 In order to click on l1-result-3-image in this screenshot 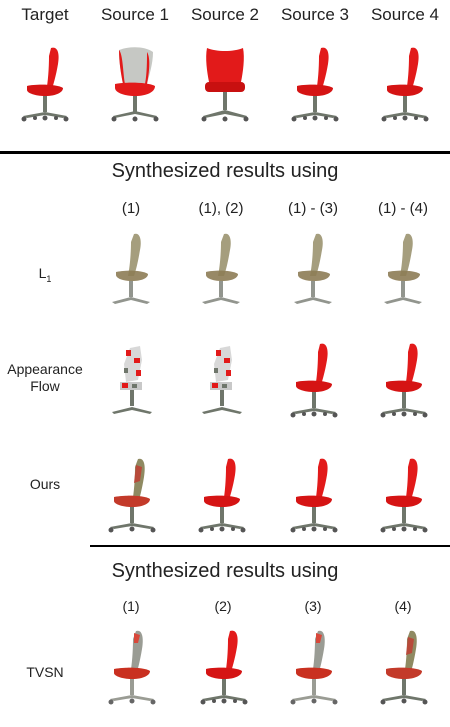, I will do `click(314, 272)`.